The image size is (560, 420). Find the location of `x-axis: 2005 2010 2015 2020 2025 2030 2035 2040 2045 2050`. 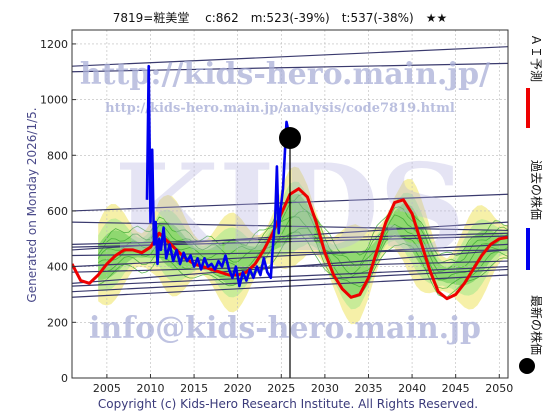

x-axis: 2005 2010 2015 2020 2025 2030 2035 2040 2045 2050 is located at coordinates (303, 384).